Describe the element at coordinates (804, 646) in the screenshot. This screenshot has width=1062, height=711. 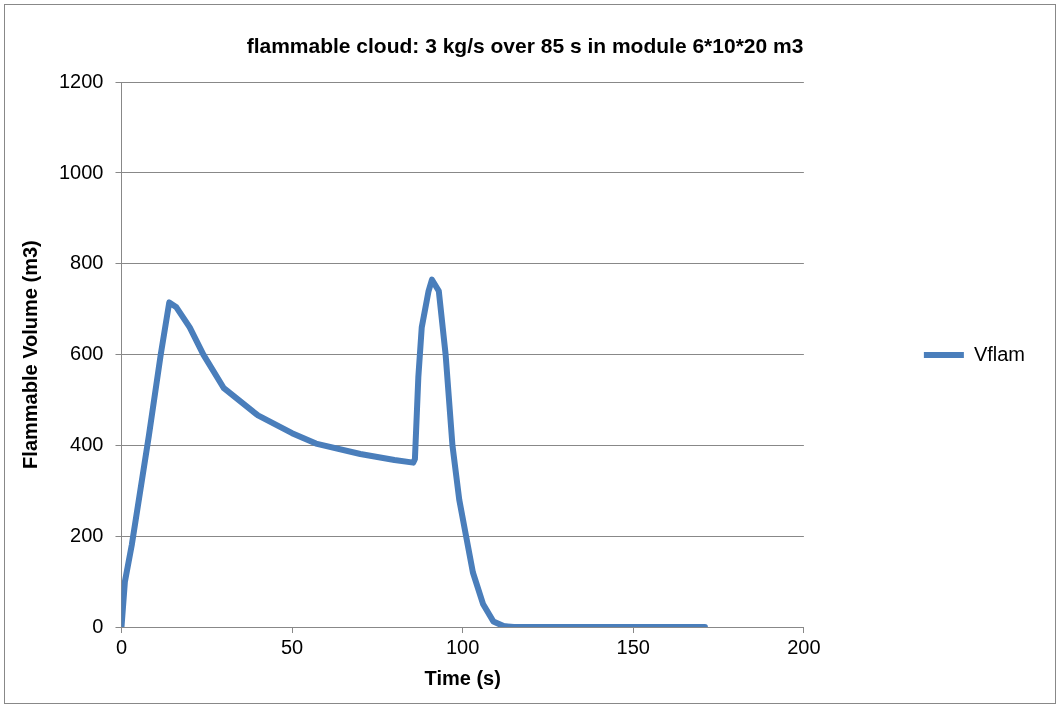
I see `x-tick-label: 200` at that location.